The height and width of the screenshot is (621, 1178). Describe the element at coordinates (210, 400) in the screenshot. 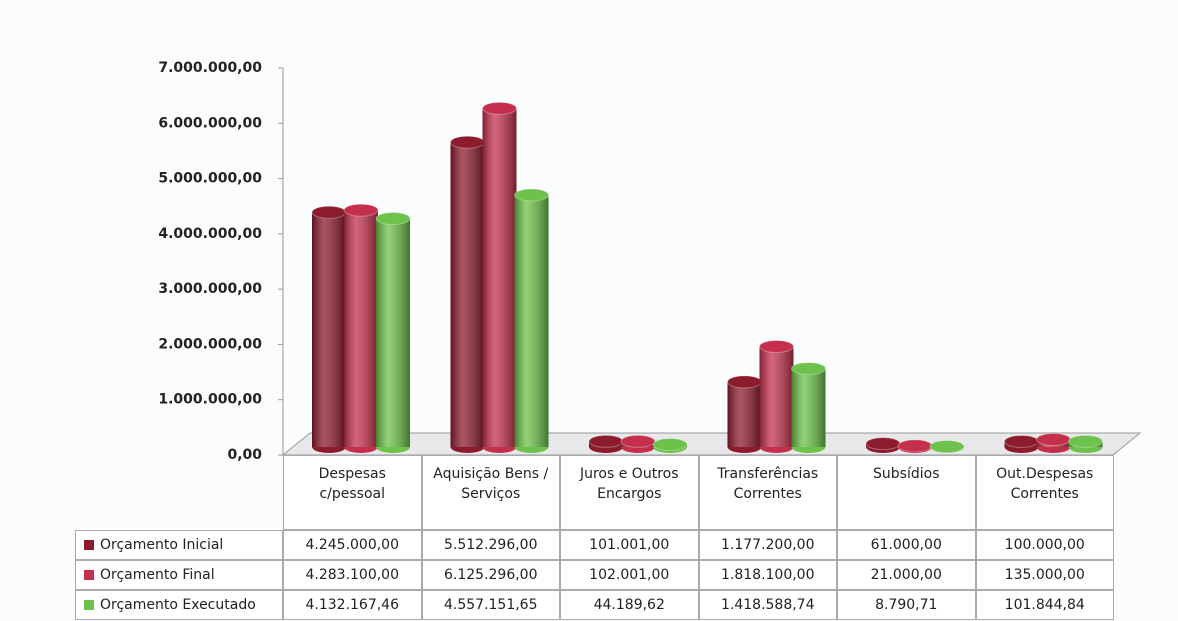

I see `y-tick-label: 1.000.000,00` at that location.